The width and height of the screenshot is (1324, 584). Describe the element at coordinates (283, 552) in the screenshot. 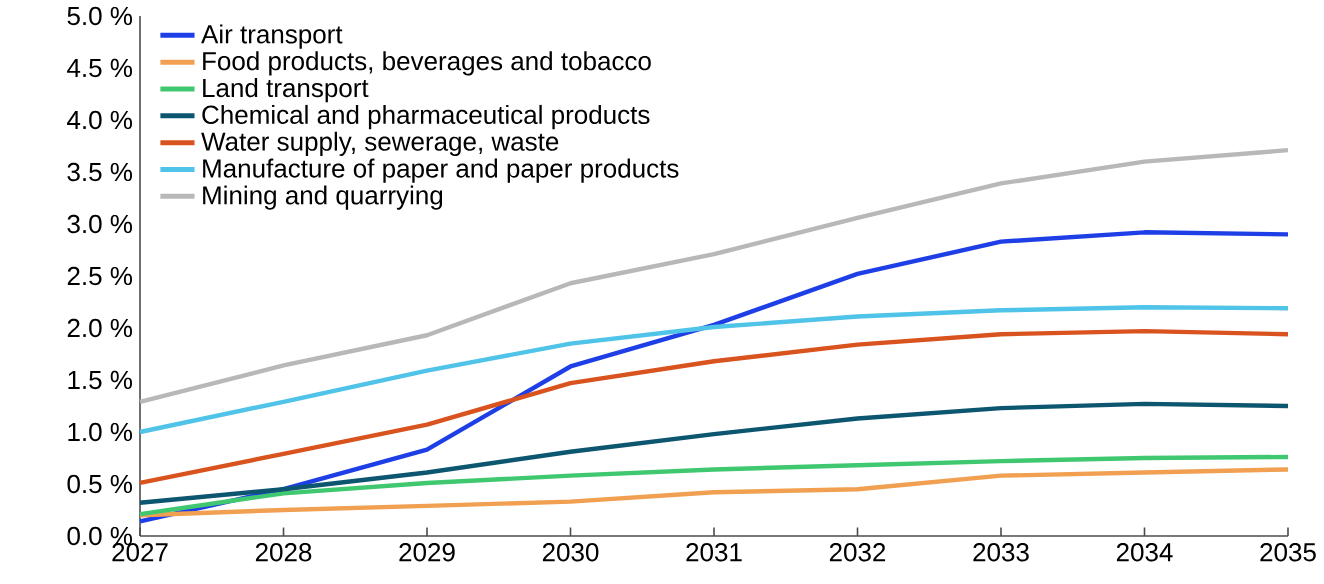

I see `x-tick-label: 2028` at that location.